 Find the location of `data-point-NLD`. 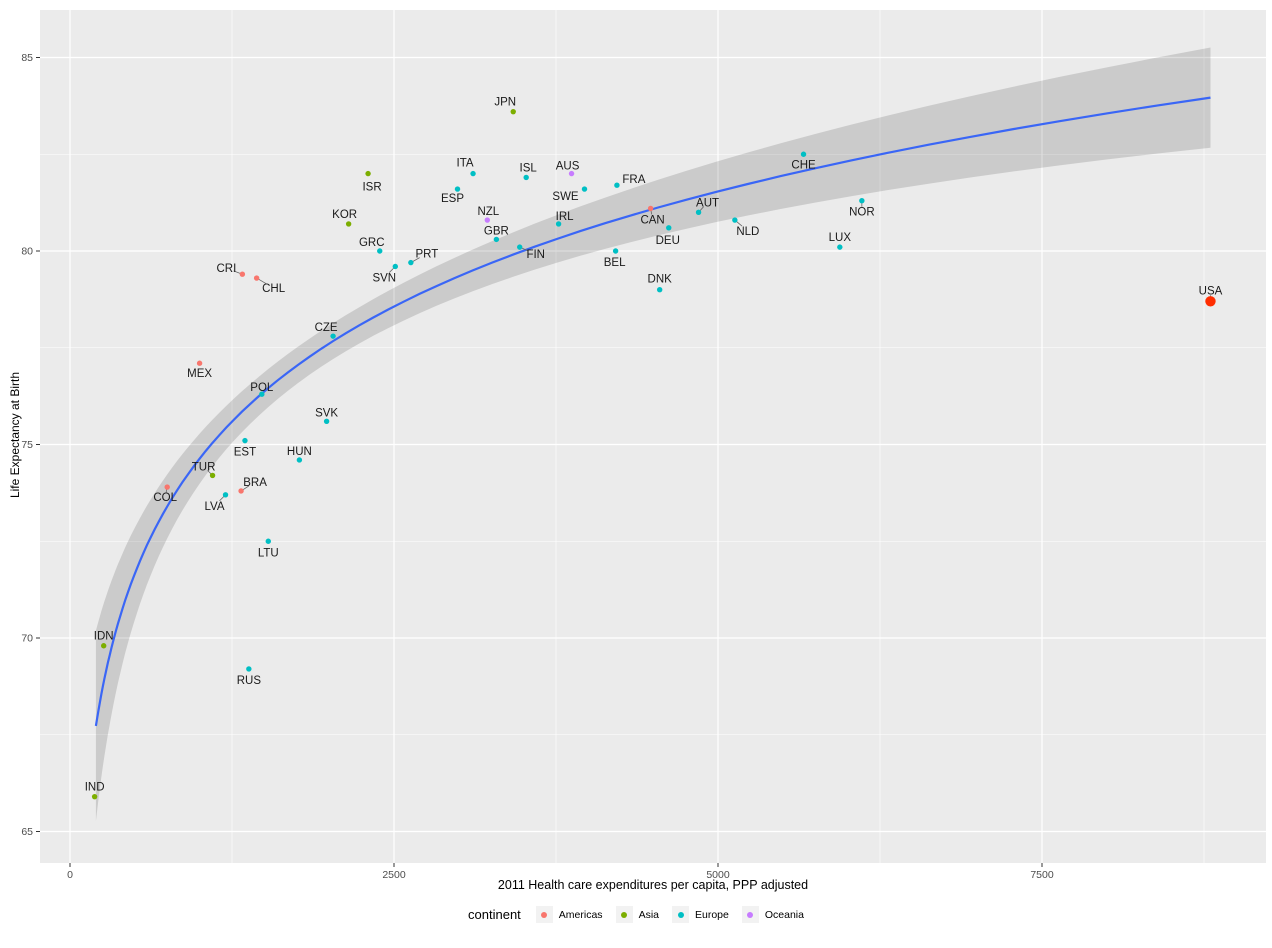

data-point-NLD is located at coordinates (735, 220).